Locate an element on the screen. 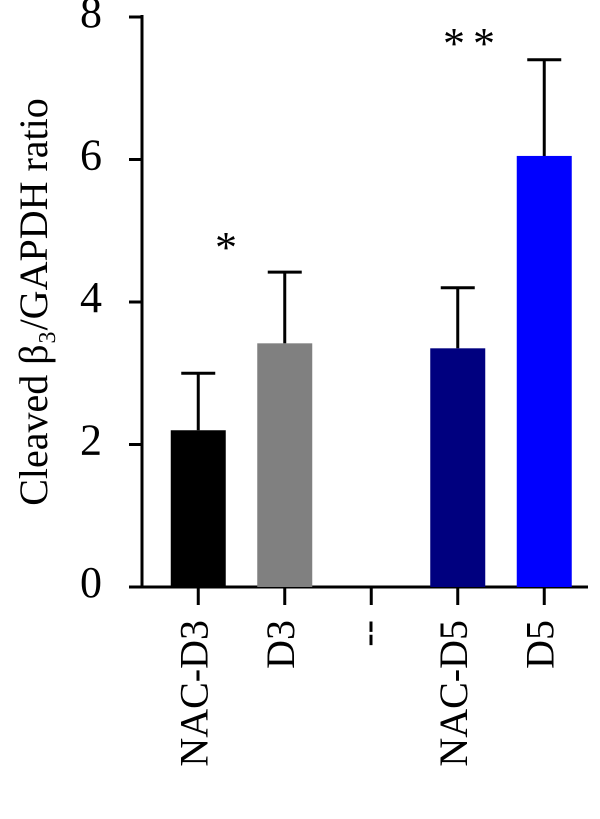  y-tick-label: 8 is located at coordinates (91, 18).